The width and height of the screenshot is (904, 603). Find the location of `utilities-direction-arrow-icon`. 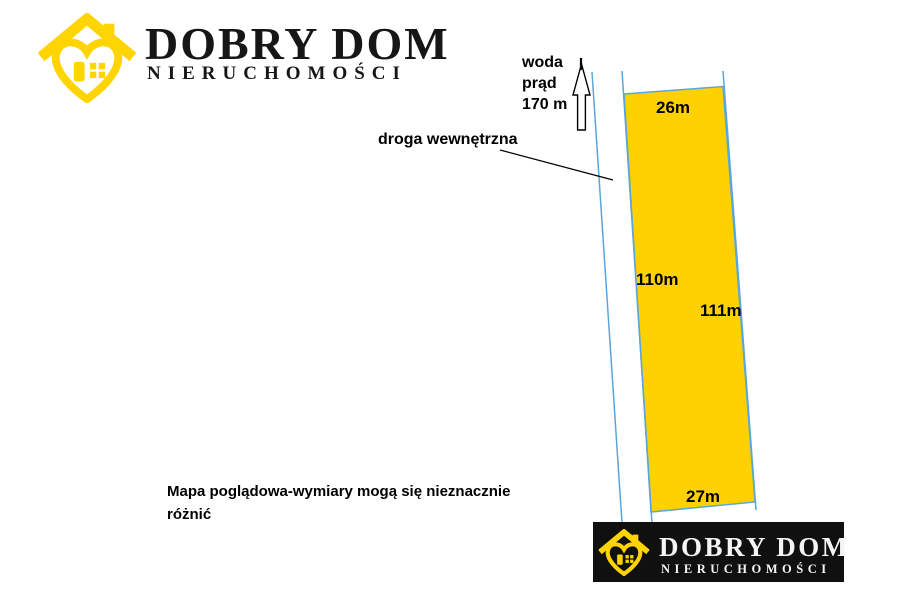

utilities-direction-arrow-icon is located at coordinates (581, 94).